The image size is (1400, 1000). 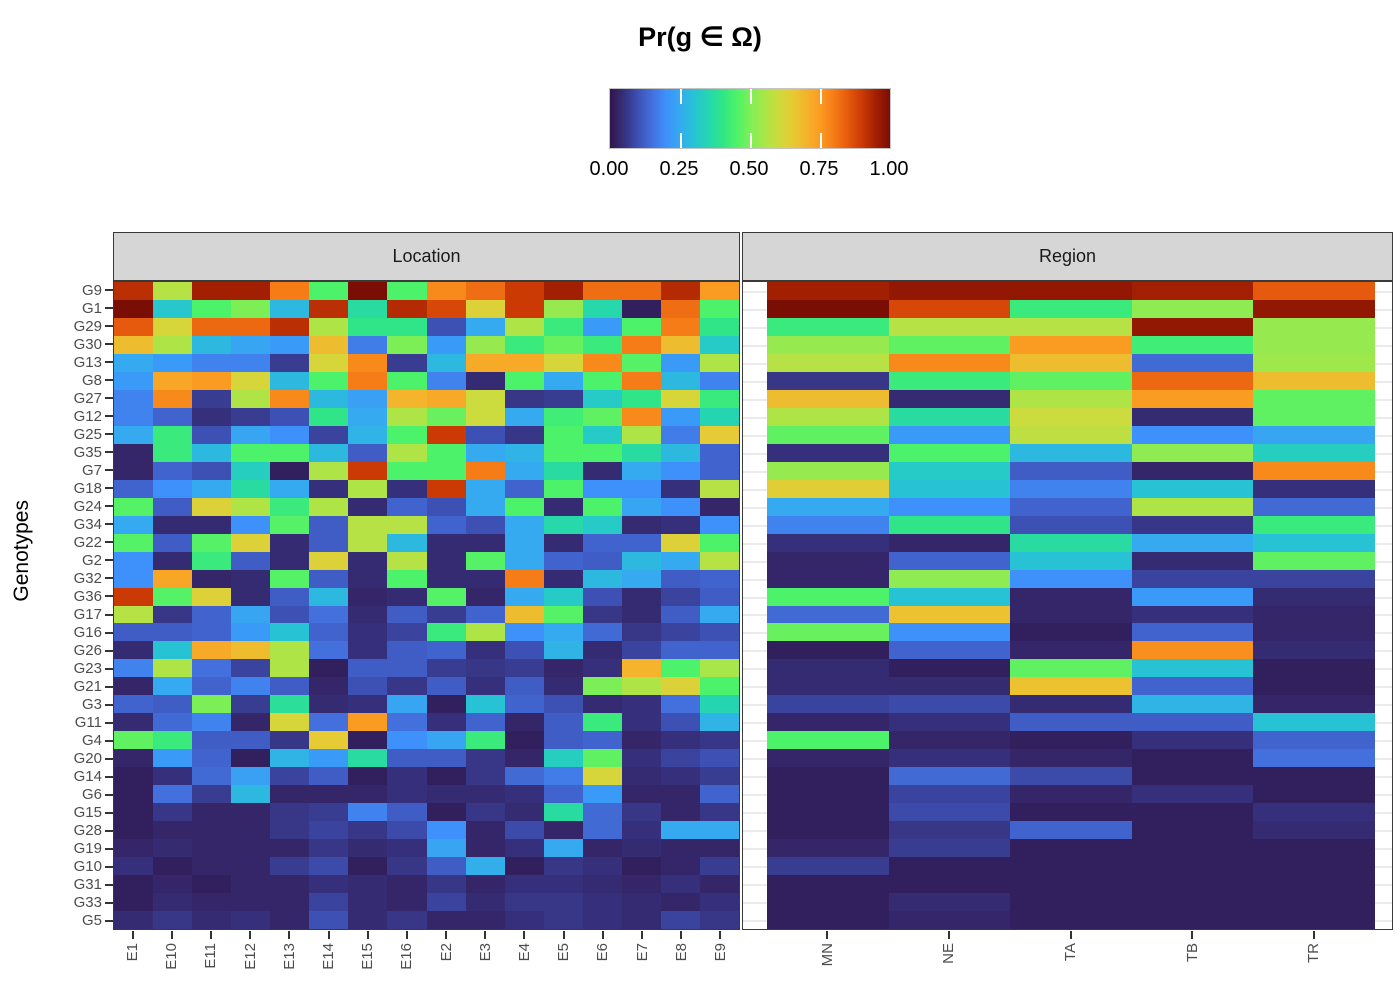 What do you see at coordinates (87, 849) in the screenshot?
I see `y-axis-label: G19` at bounding box center [87, 849].